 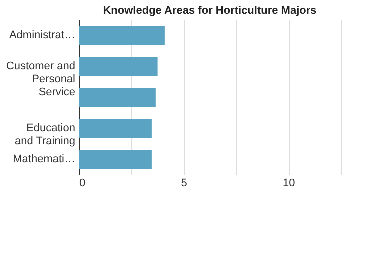 I want to click on y-tick-label: Customer and Personal Service, so click(x=41, y=79).